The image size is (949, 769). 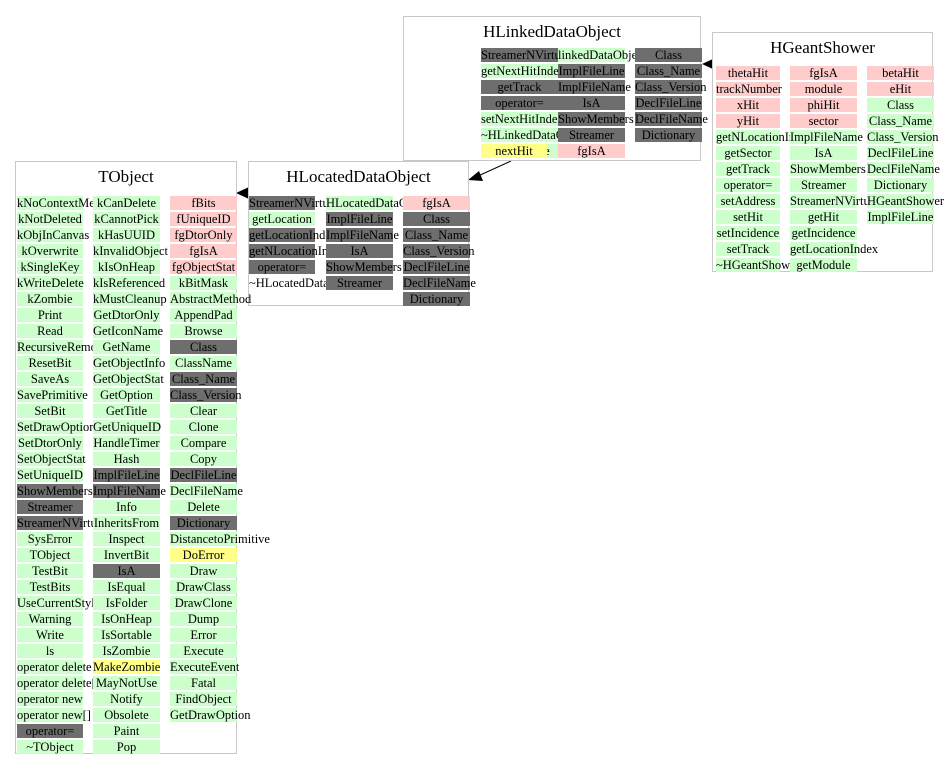 I want to click on class-member: setIncidence, so click(x=748, y=233).